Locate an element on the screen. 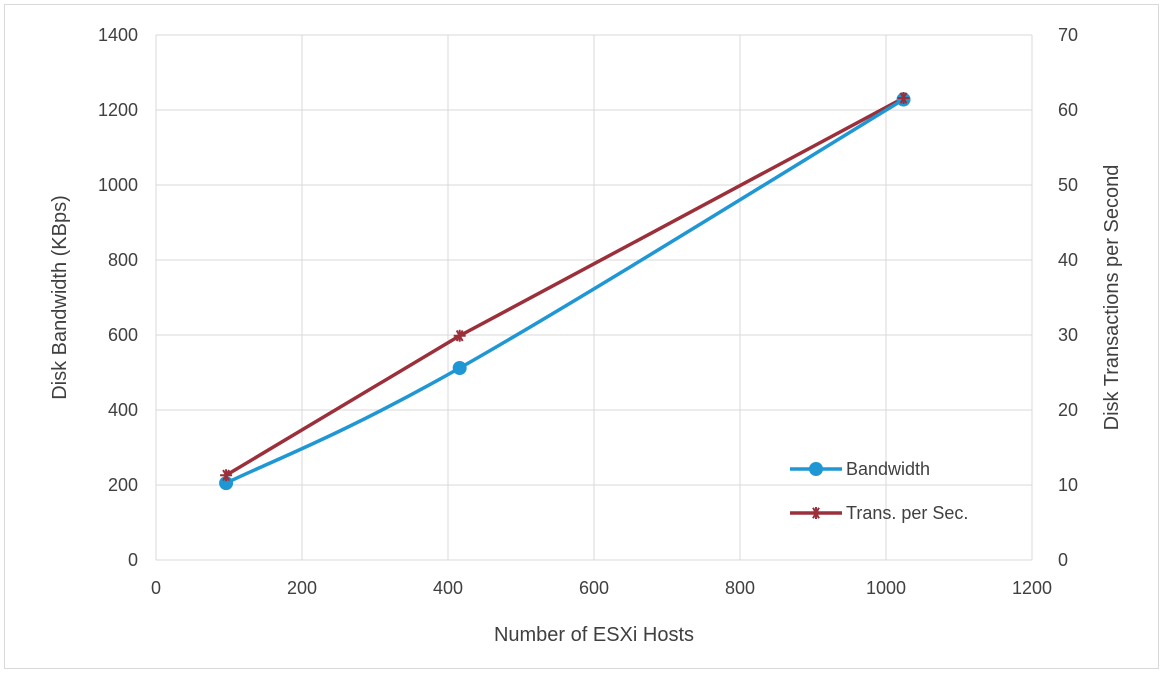  y-tick-label: 1400 is located at coordinates (118, 35).